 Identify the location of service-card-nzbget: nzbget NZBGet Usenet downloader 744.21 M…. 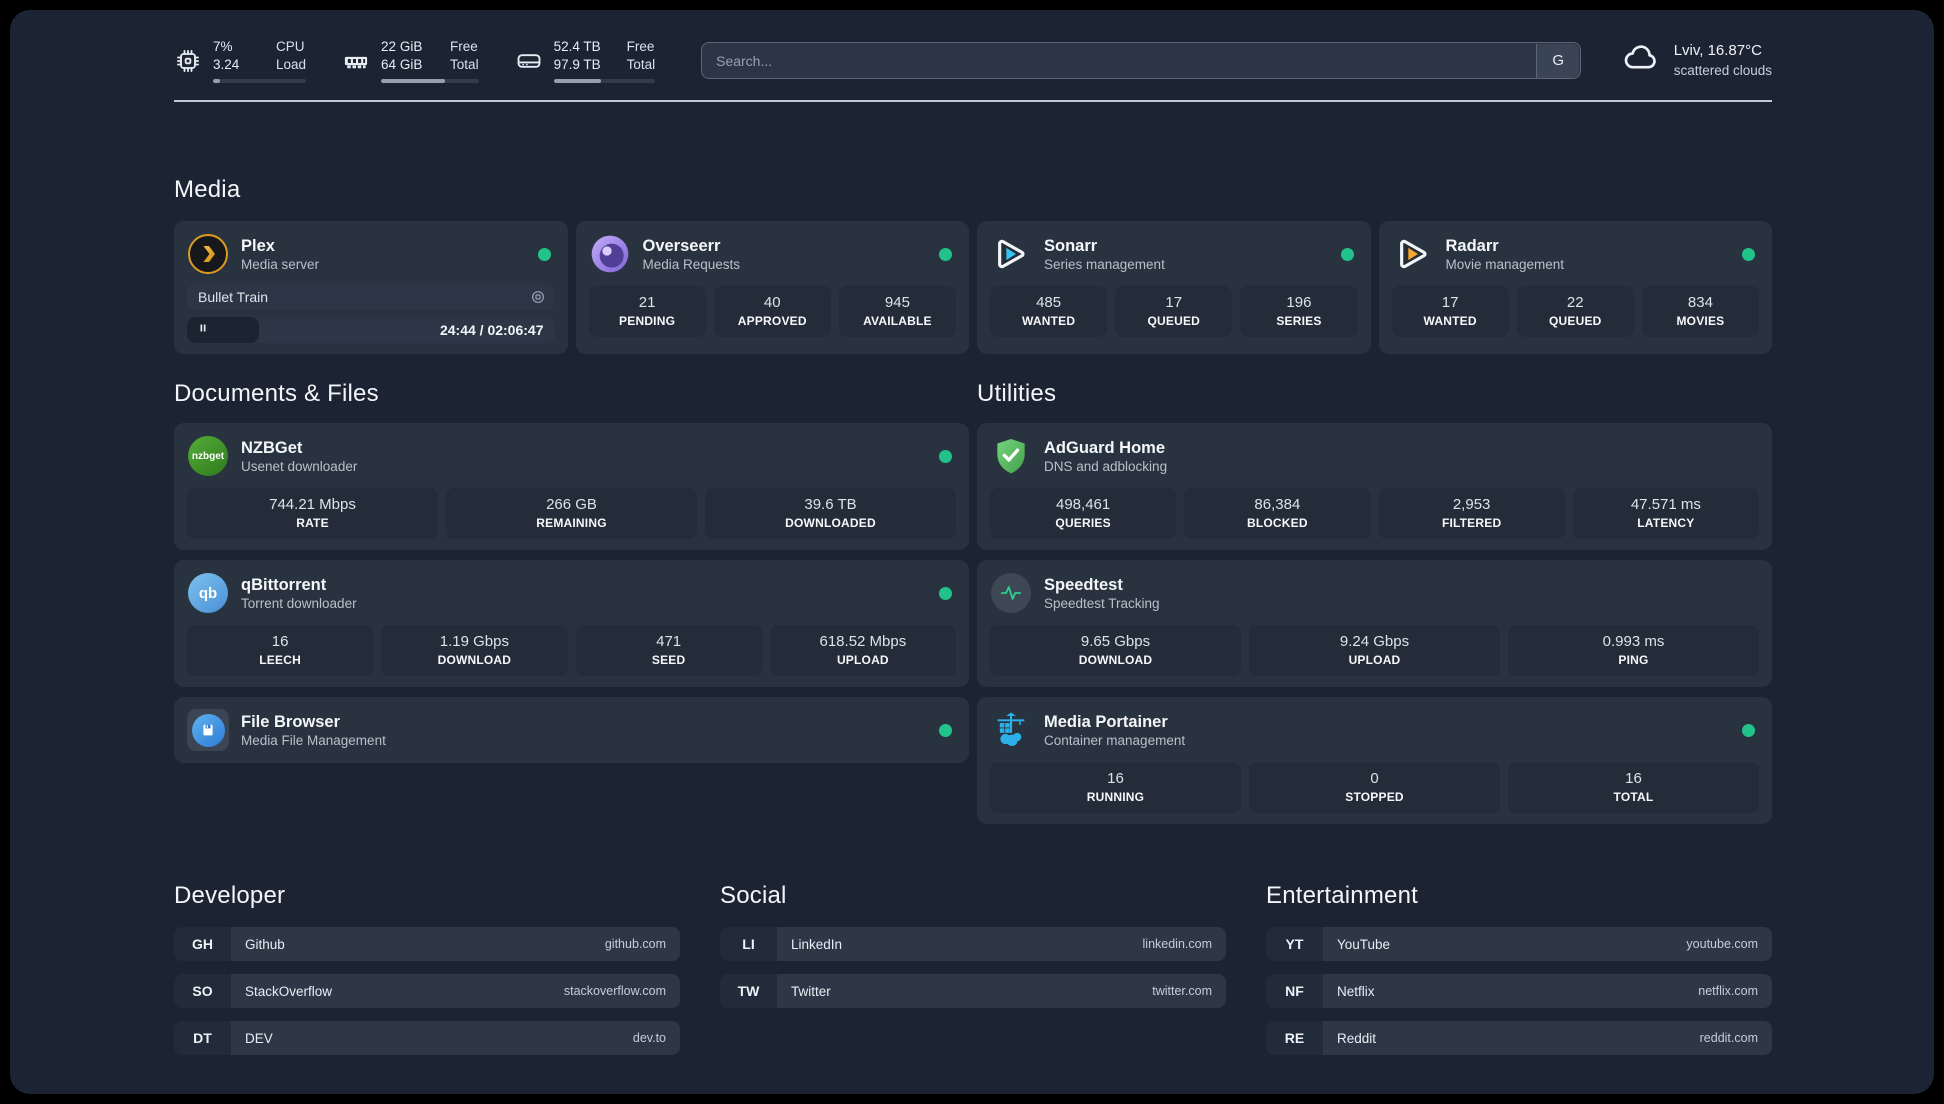
(571, 486).